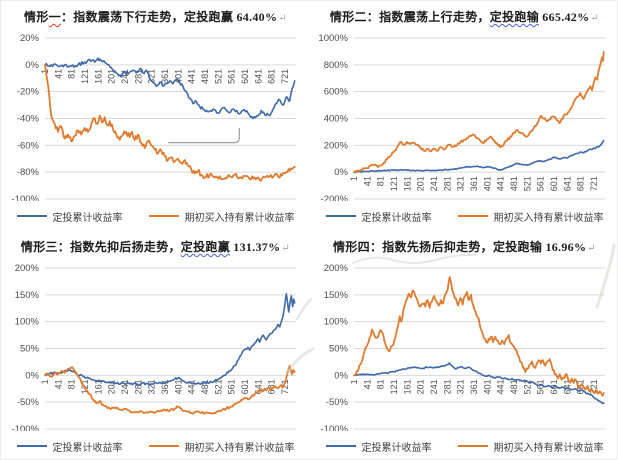 The image size is (618, 460). Describe the element at coordinates (336, 119) in the screenshot. I see `svg-text: 400%` at that location.